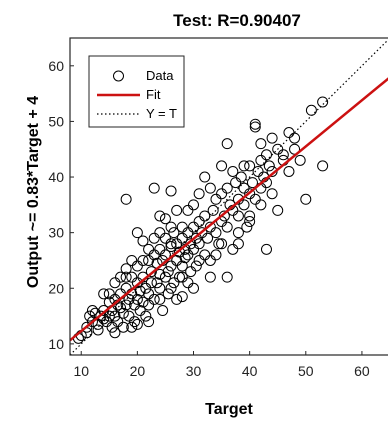 Image resolution: width=388 pixels, height=422 pixels. I want to click on y-tick-label: 10, so click(56, 344).